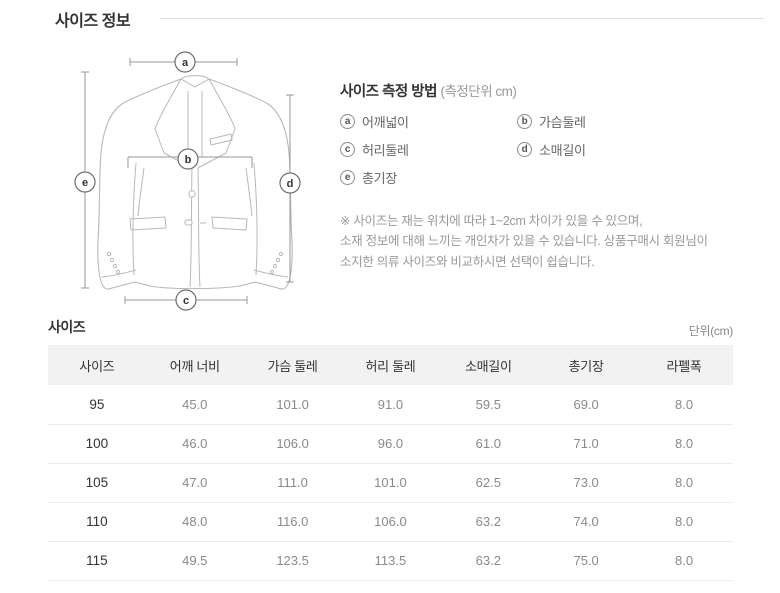 The width and height of the screenshot is (780, 593). What do you see at coordinates (347, 121) in the screenshot?
I see `legend-badge-a: a` at bounding box center [347, 121].